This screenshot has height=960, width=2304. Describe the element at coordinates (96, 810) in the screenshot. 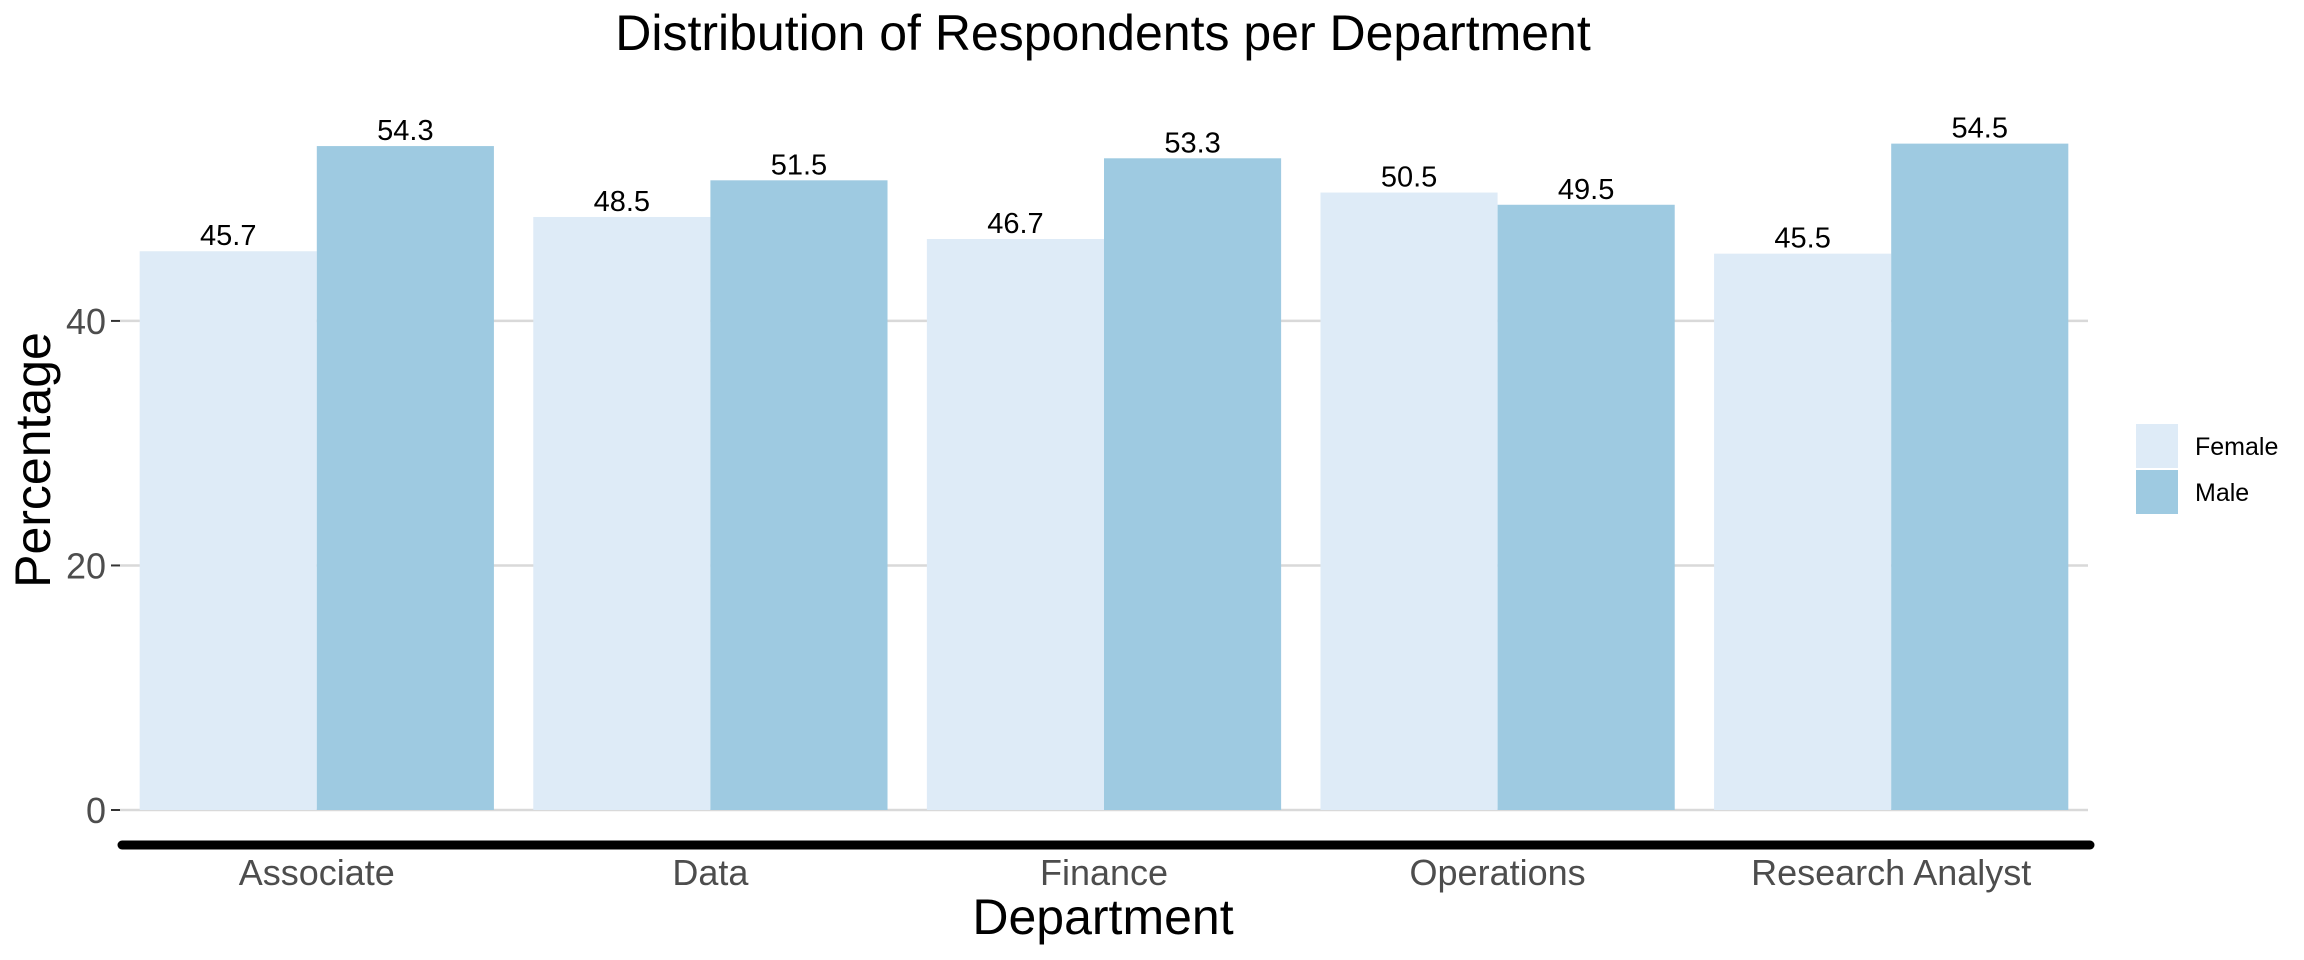

I see `y-tick-label: 0` at that location.